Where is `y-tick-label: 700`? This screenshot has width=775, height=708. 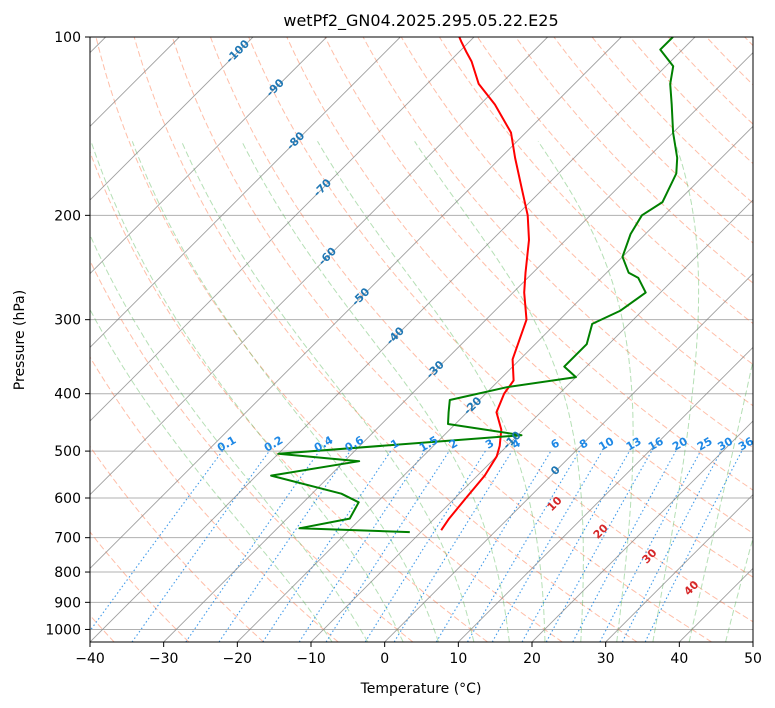
y-tick-label: 700 is located at coordinates (67, 539).